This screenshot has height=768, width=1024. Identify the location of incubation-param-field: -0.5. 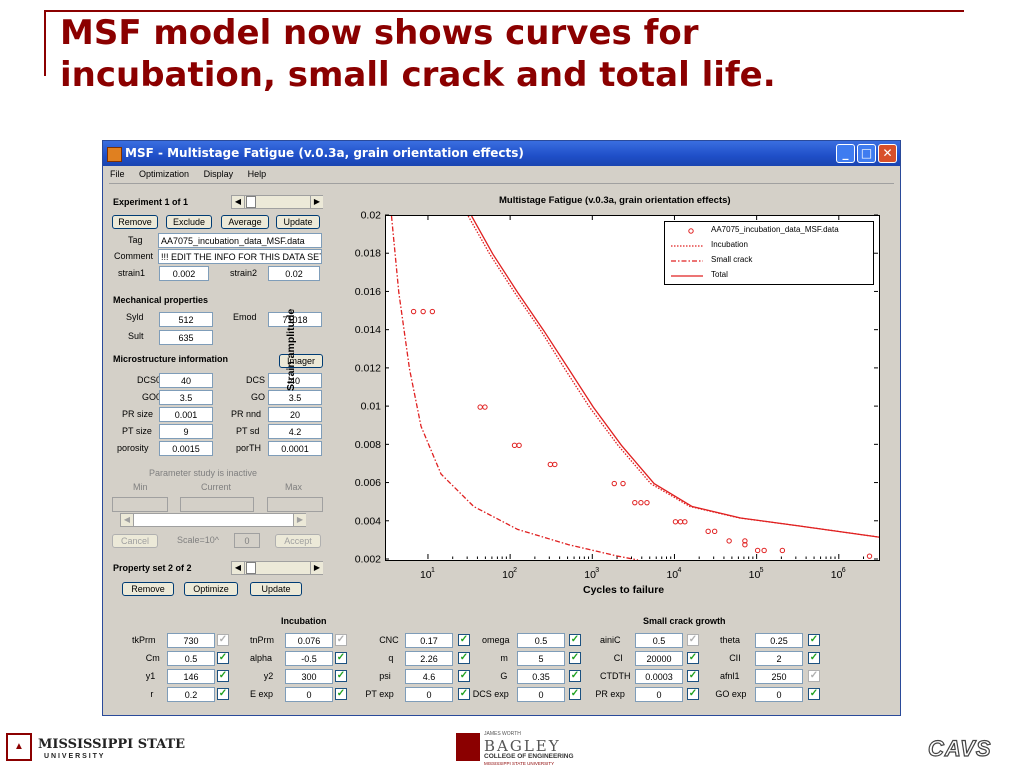
(309, 658).